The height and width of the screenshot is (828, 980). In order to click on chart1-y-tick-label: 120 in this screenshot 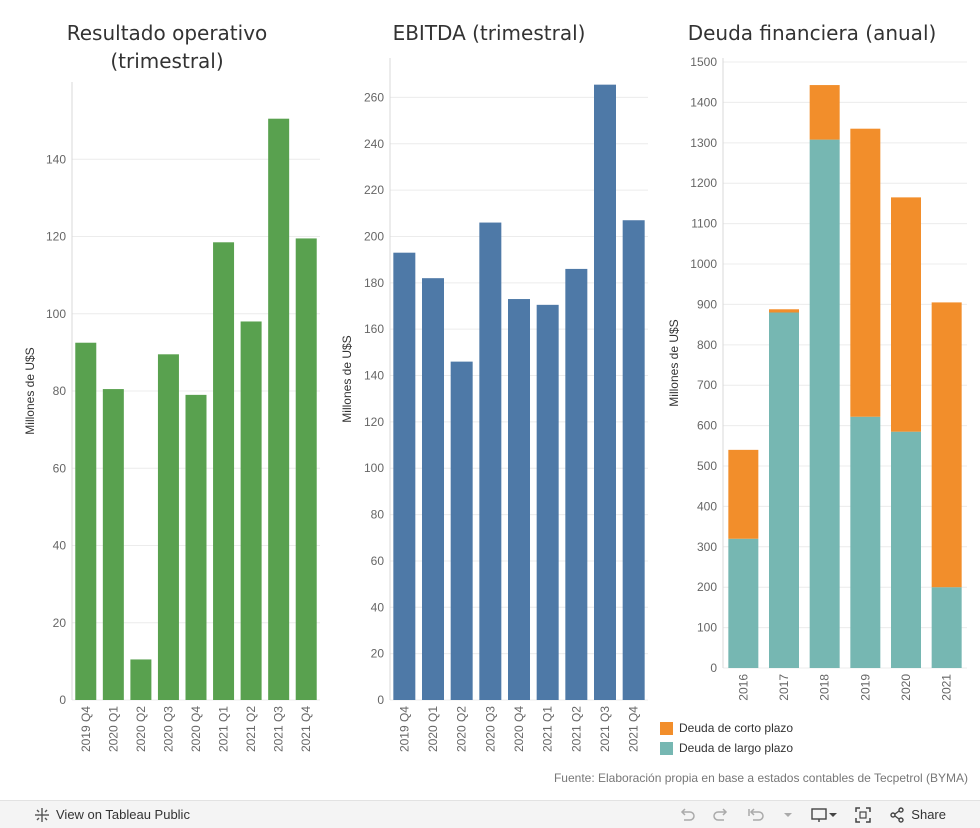, I will do `click(56, 237)`.